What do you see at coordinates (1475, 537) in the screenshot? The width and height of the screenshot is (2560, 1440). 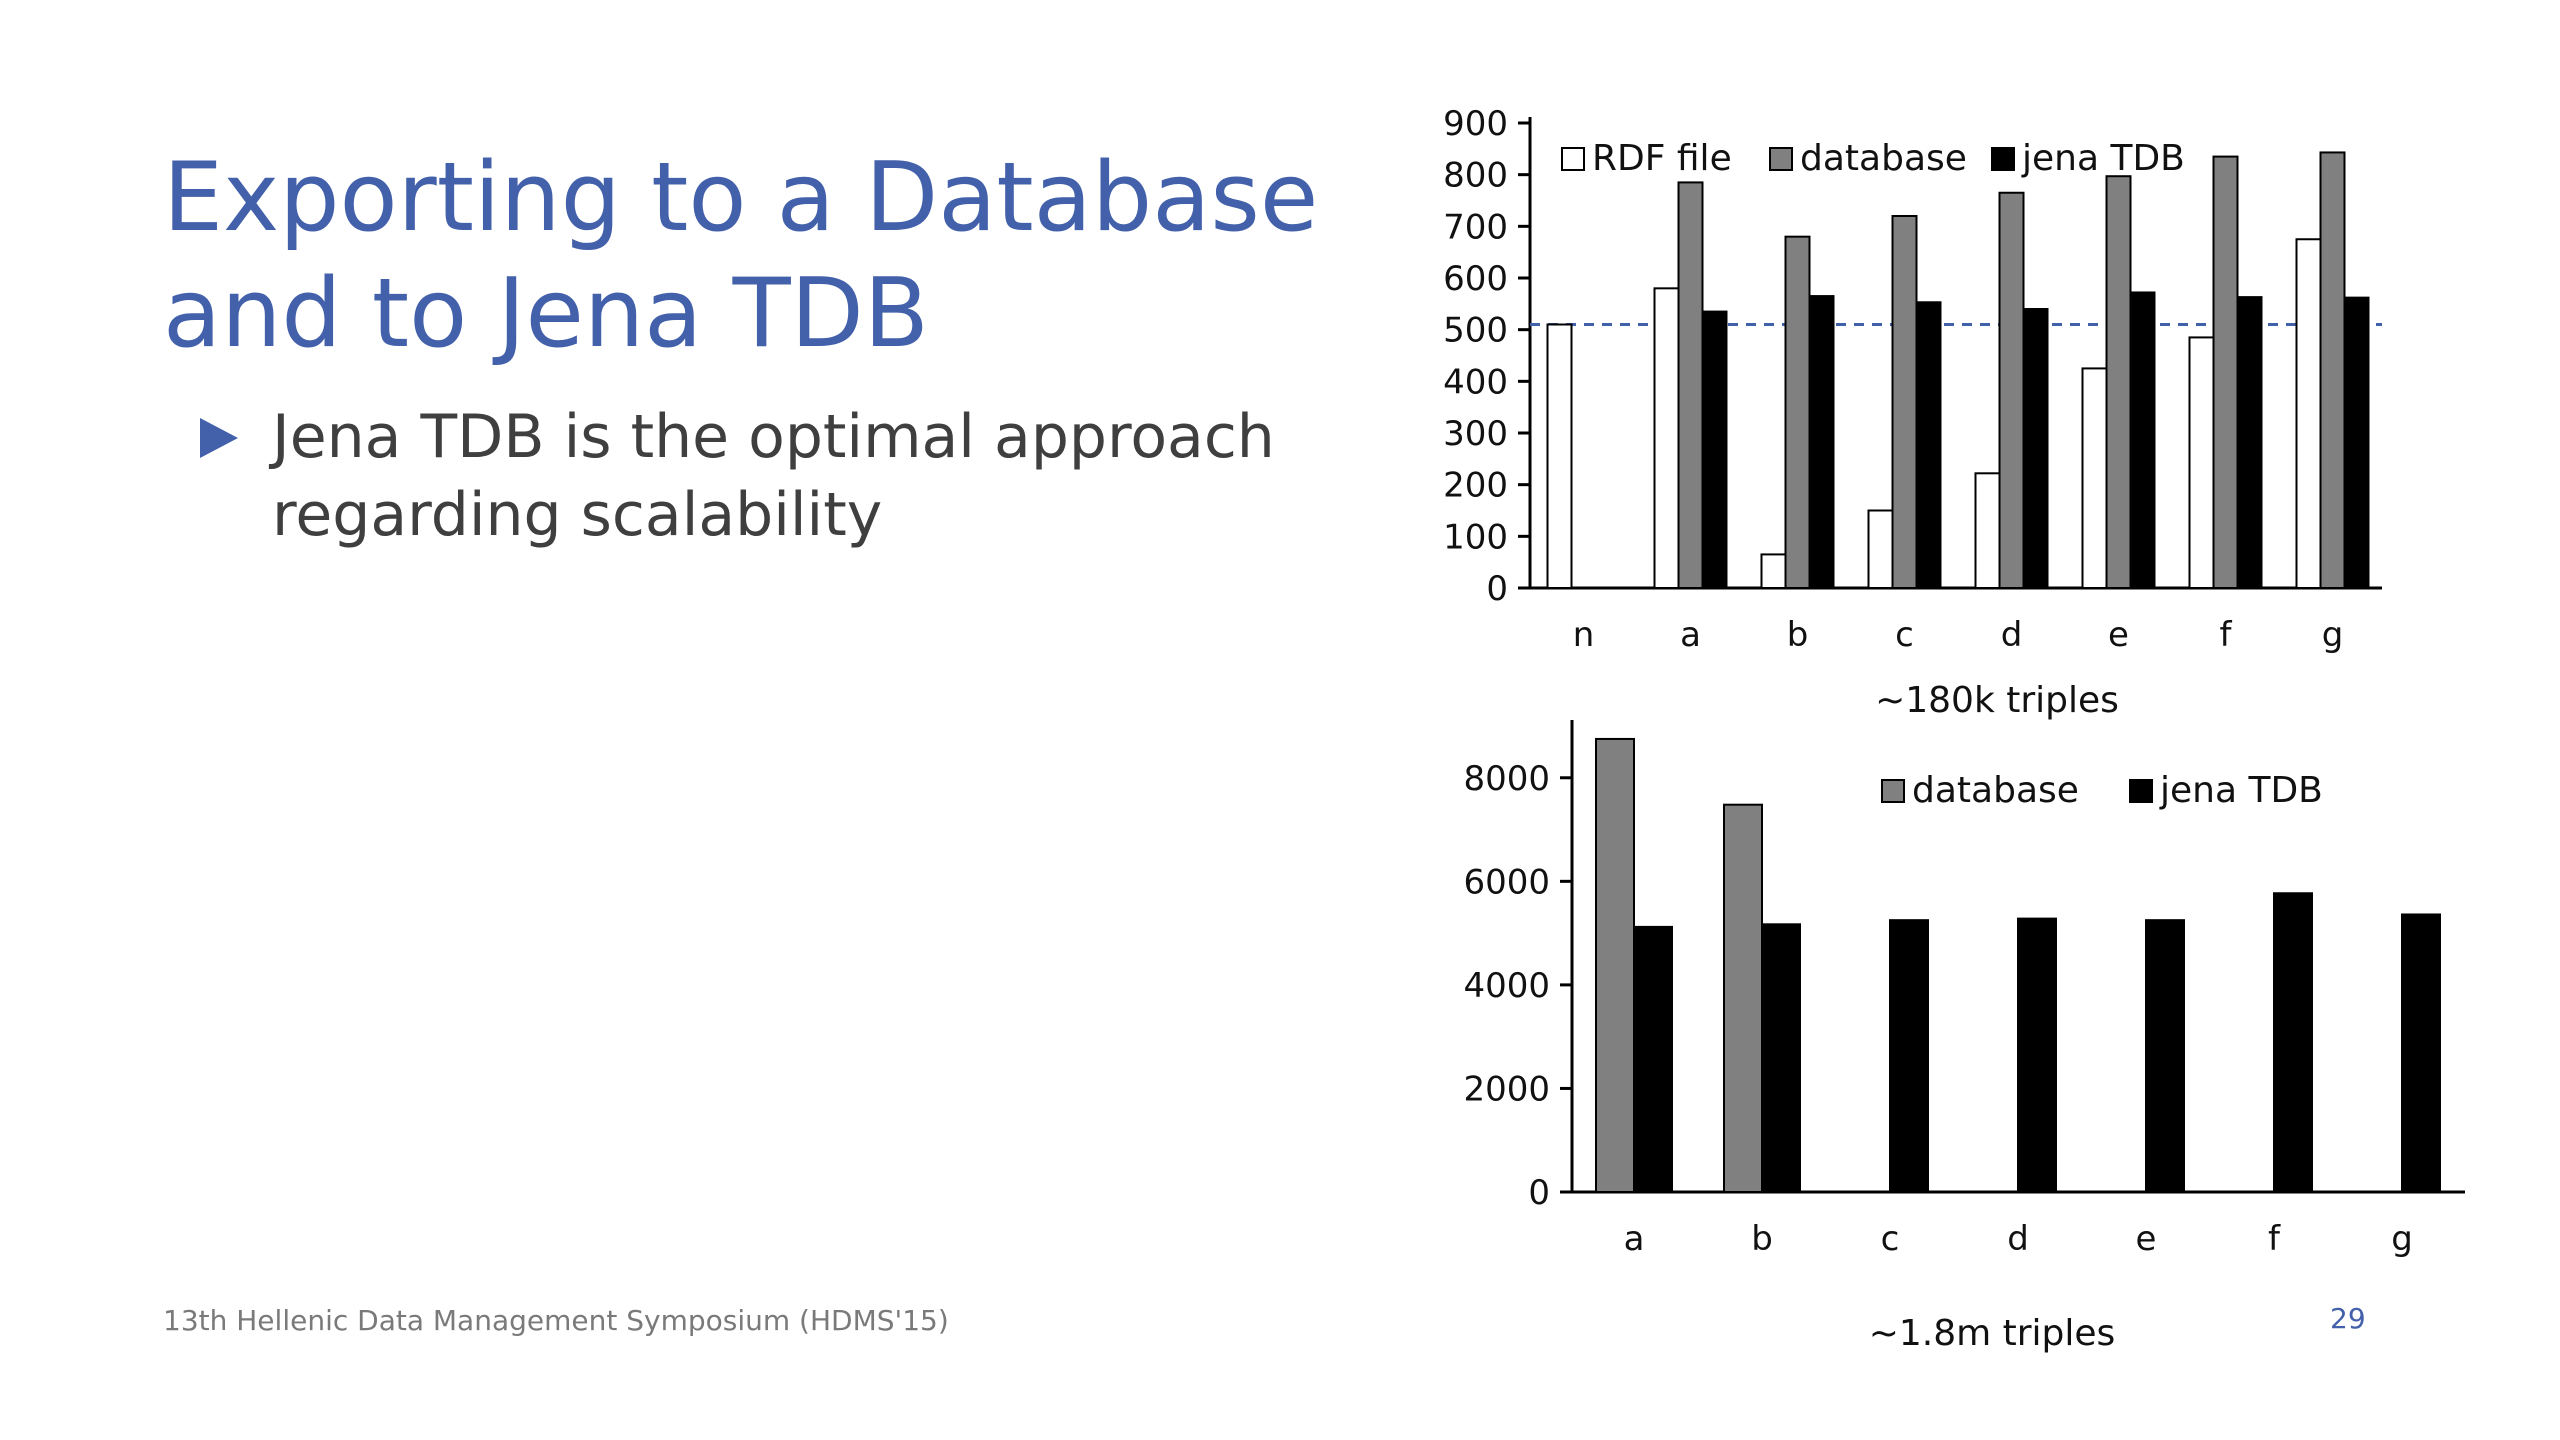 I see `y-tick-label: 100` at bounding box center [1475, 537].